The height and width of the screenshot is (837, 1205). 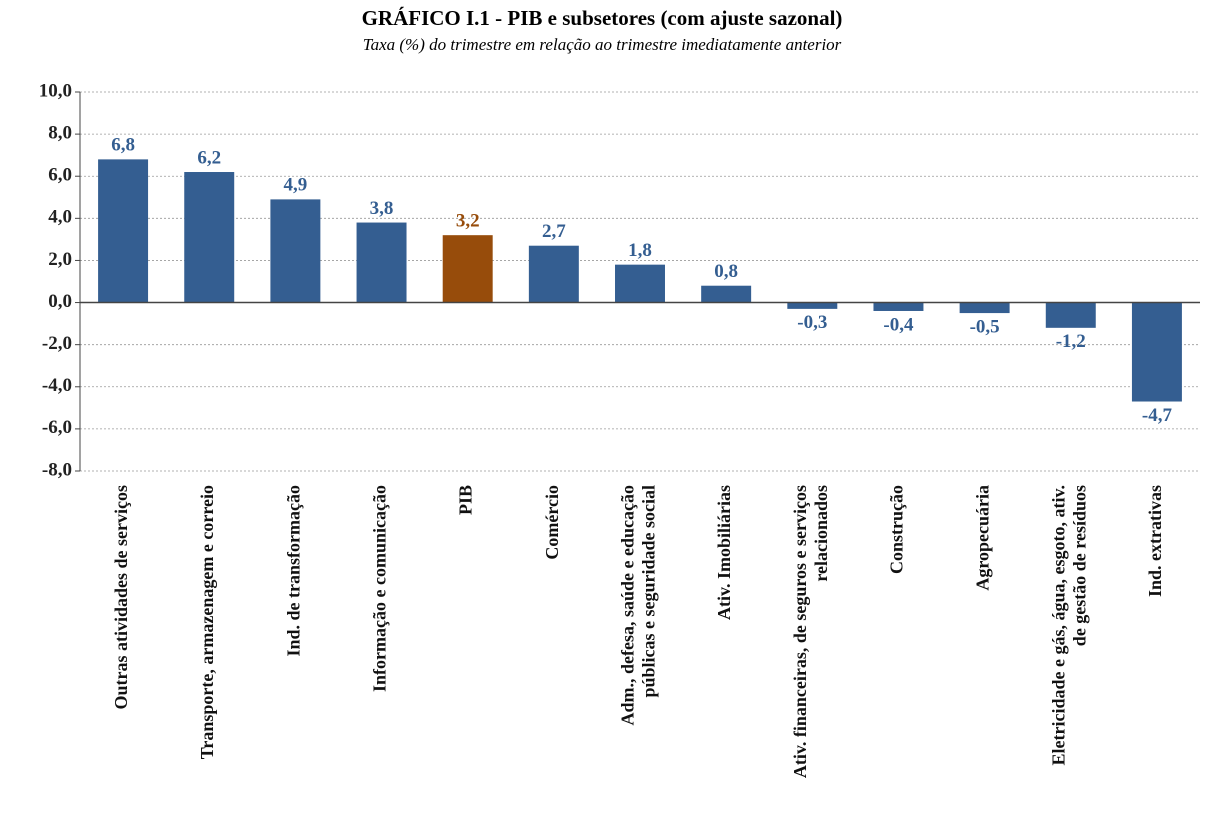 I want to click on x-tick-label: Transporte, armazenagem e correio, so click(x=207, y=622).